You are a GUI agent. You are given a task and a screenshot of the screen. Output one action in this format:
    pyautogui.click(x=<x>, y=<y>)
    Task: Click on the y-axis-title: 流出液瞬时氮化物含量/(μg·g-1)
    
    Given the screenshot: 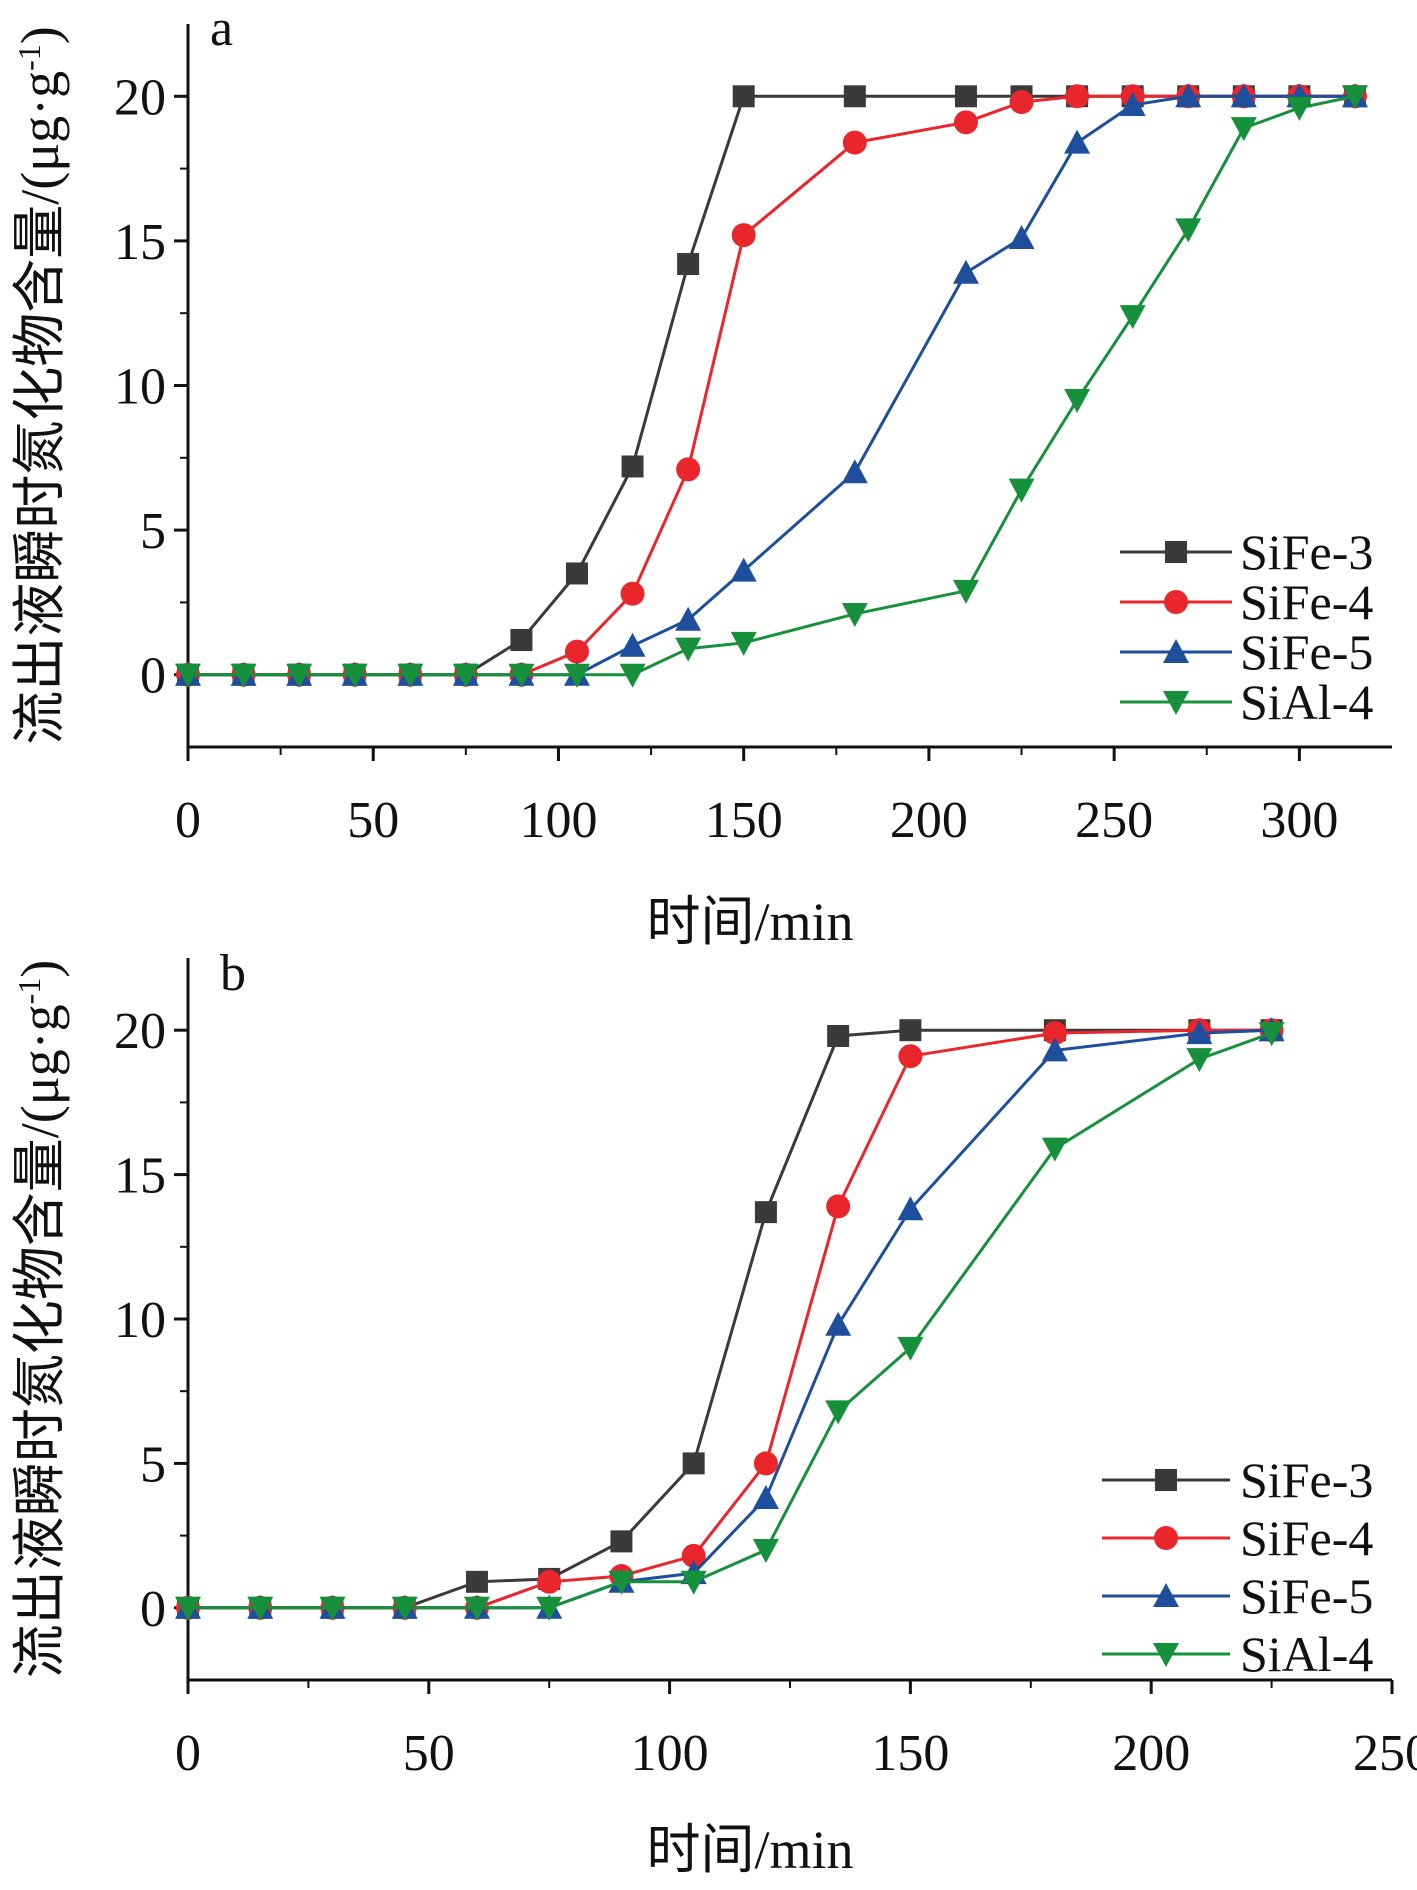 What is the action you would take?
    pyautogui.click(x=40, y=1319)
    